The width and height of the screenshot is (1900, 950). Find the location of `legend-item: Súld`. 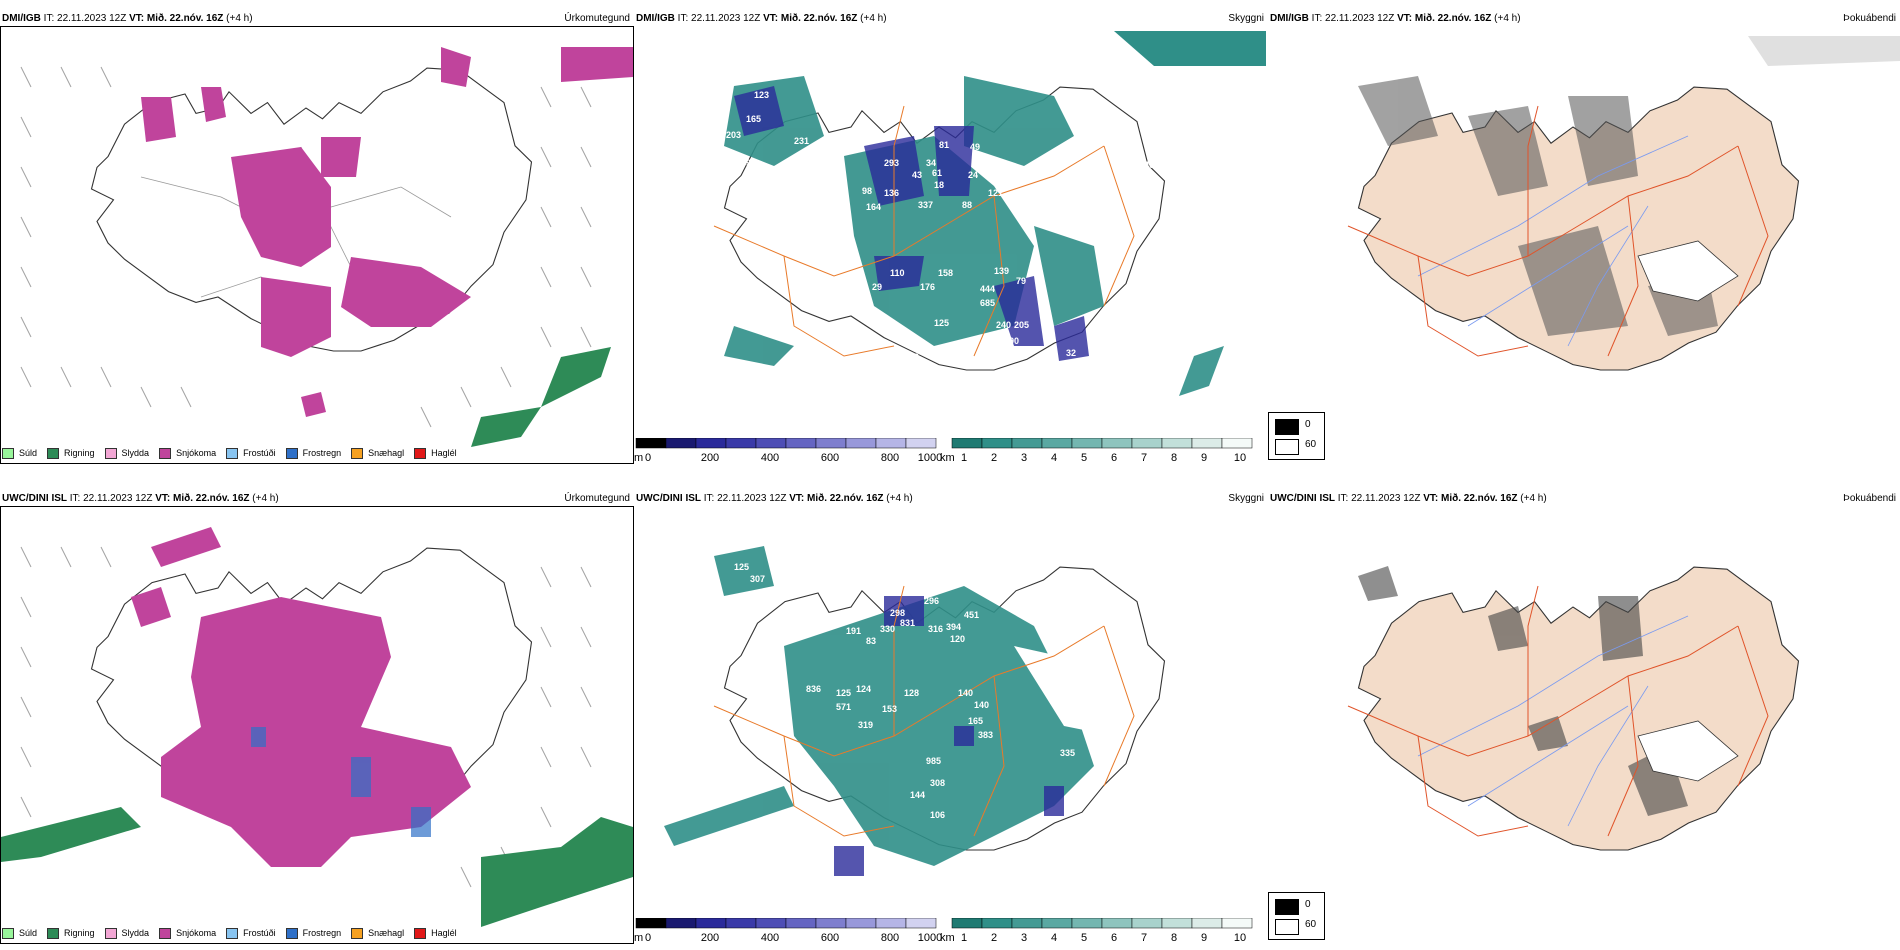

legend-item: Súld is located at coordinates (19, 453).